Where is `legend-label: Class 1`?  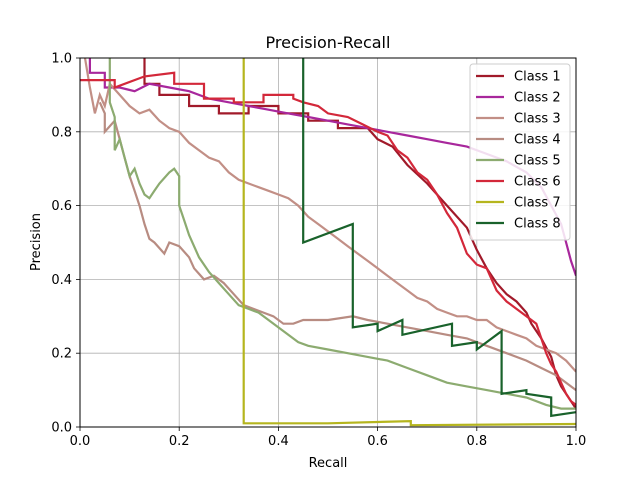
legend-label: Class 1 is located at coordinates (537, 77).